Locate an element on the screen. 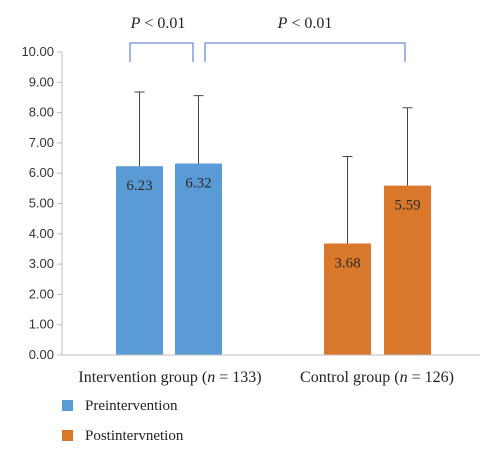 The height and width of the screenshot is (463, 500). y-tick-label: 10.00 is located at coordinates (37, 51).